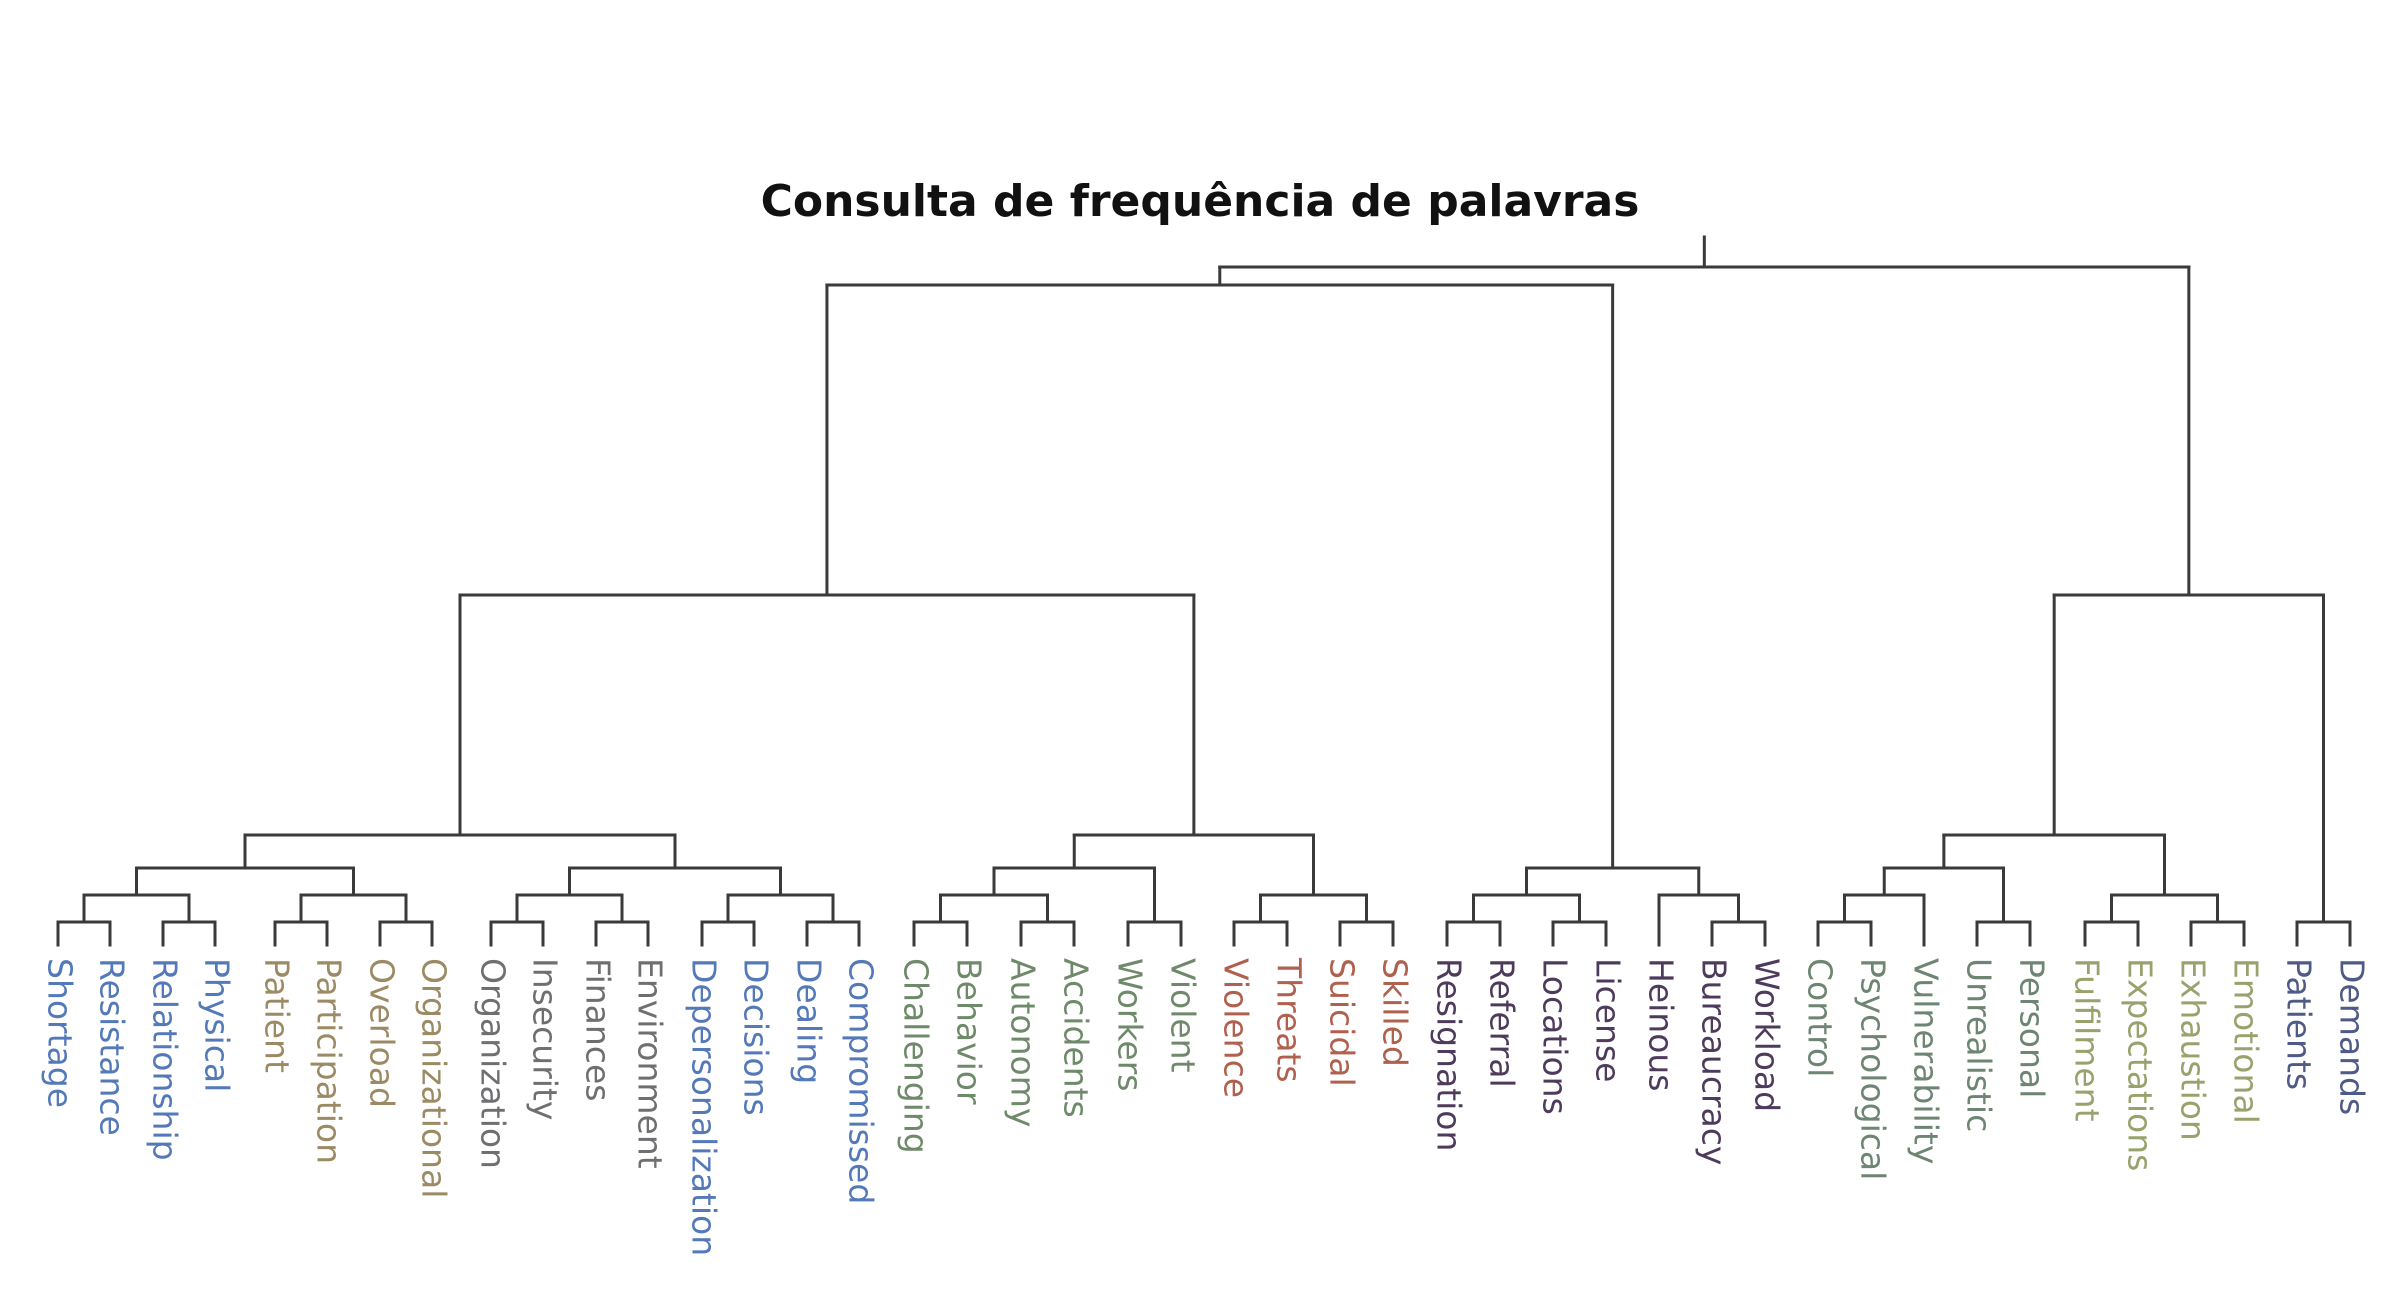 Image resolution: width=2386 pixels, height=1292 pixels. Describe the element at coordinates (1502, 1023) in the screenshot. I see `leaf-label-referral: Referral` at that location.